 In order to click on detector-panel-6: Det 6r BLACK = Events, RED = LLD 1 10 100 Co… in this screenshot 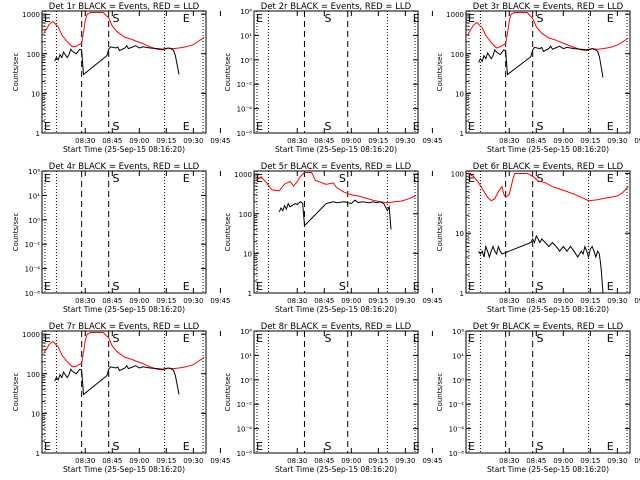, I will do `click(538, 238)`.